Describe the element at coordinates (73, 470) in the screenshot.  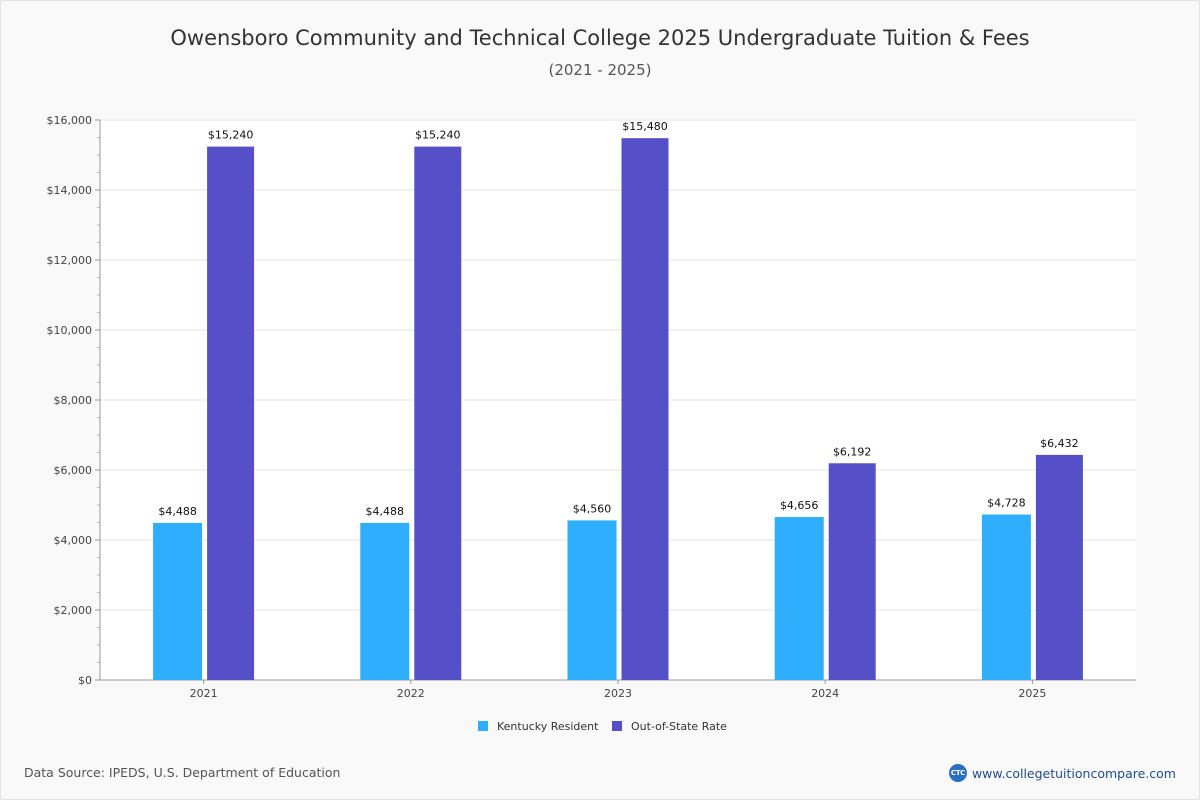
I see `y-tick-label: $6,000` at that location.